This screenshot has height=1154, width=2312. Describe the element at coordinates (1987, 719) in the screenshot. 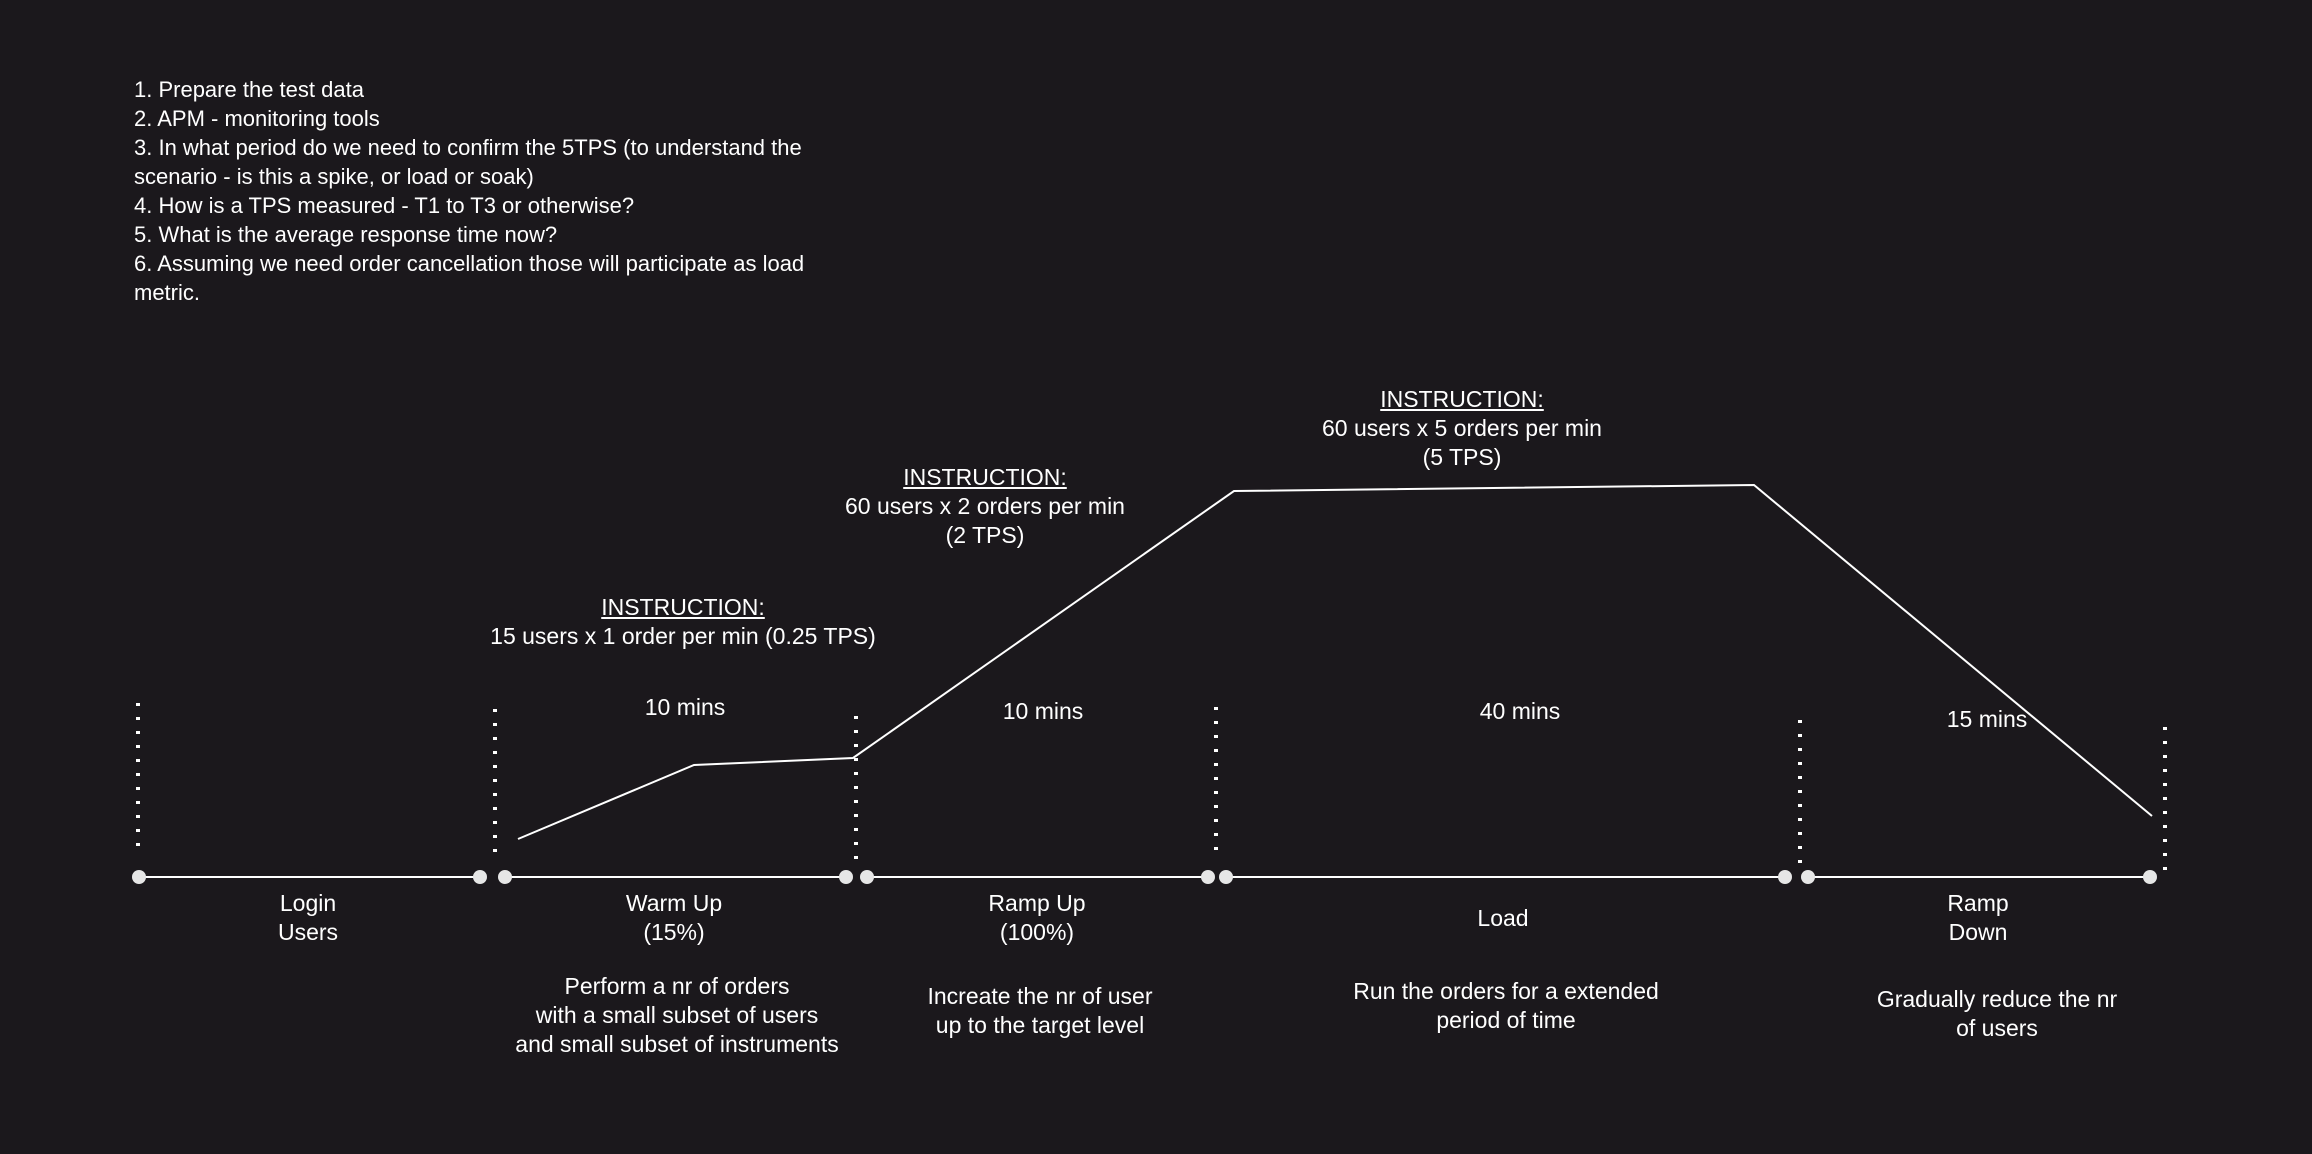

I see `duration-label: 15 mins` at that location.